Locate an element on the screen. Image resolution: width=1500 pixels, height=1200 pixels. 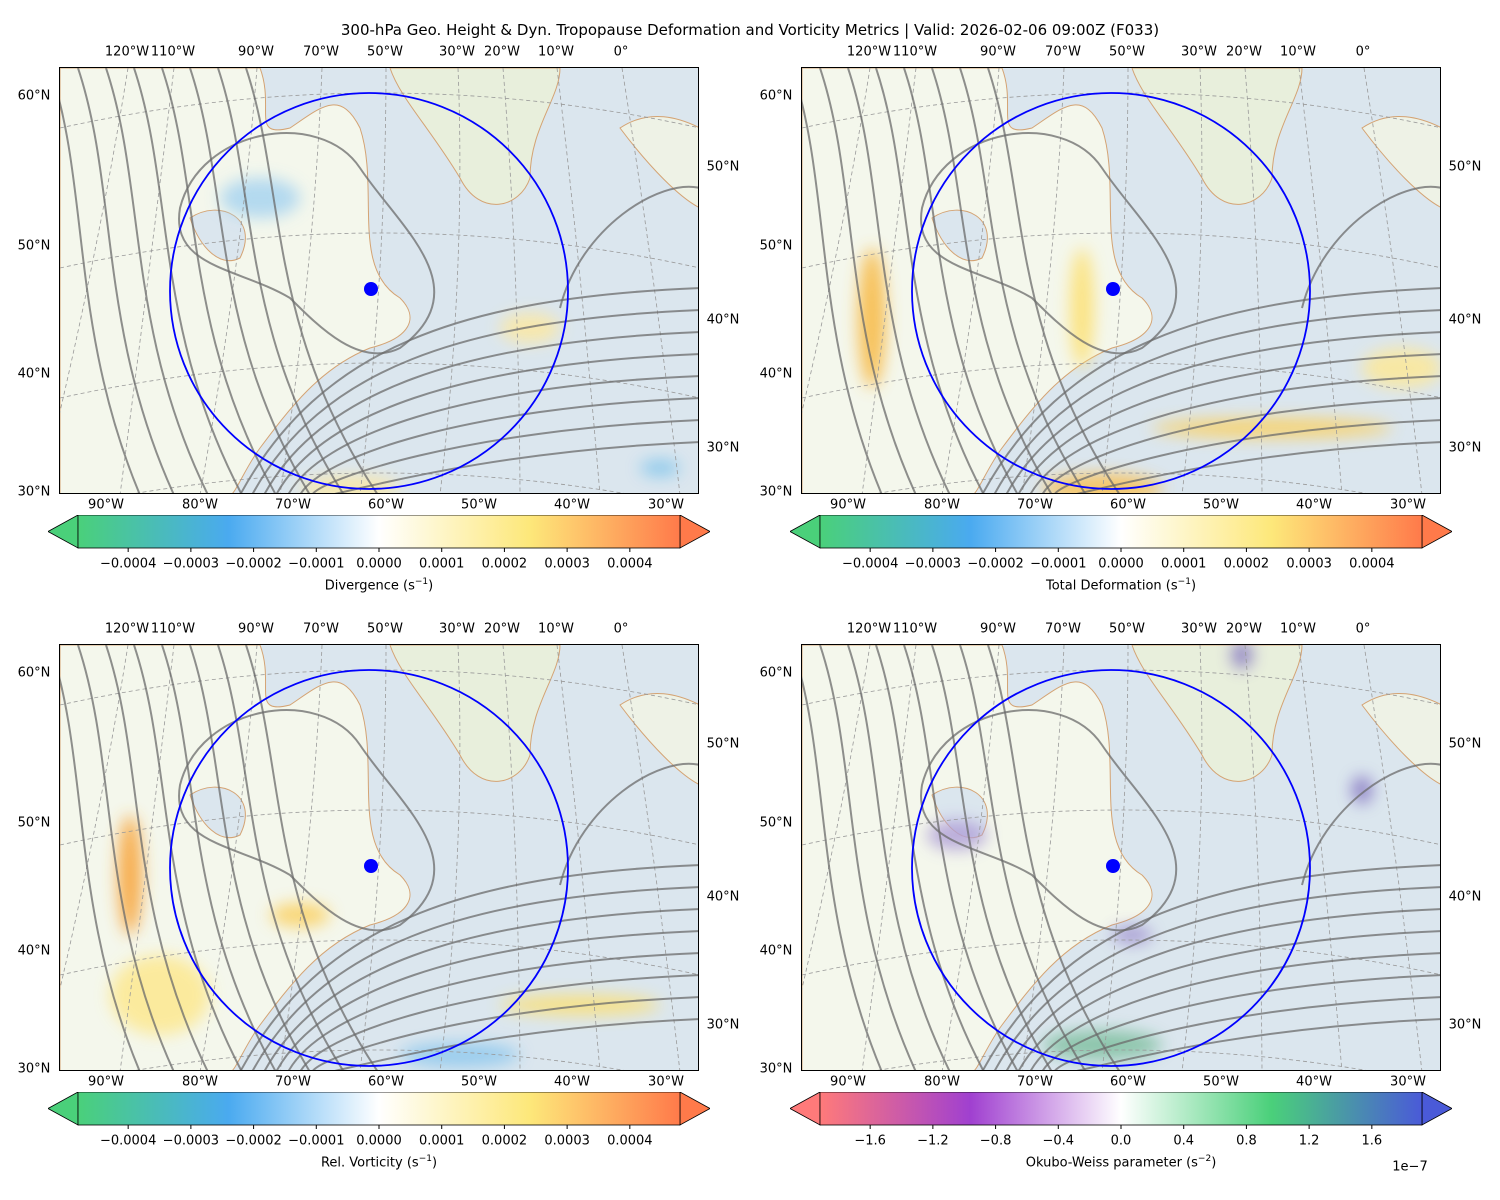
colorbar-title-exponent: −2 is located at coordinates (1204, 1159).